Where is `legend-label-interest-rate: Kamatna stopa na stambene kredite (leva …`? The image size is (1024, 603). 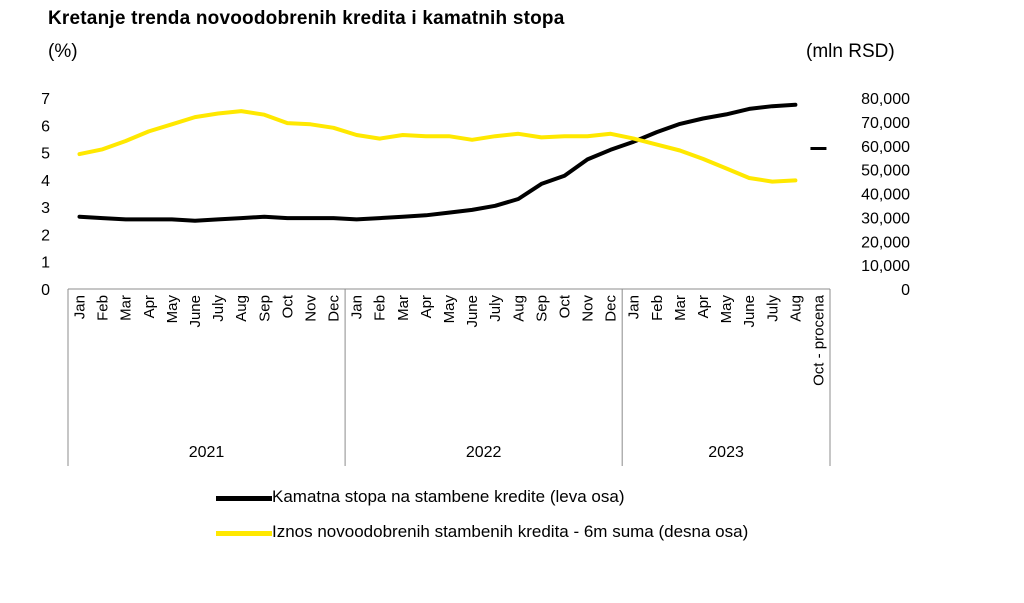
legend-label-interest-rate: Kamatna stopa na stambene kredite (leva … is located at coordinates (448, 496).